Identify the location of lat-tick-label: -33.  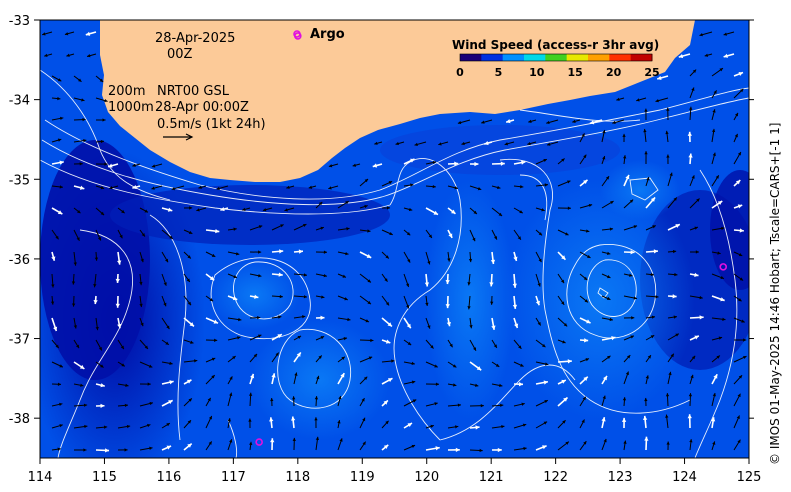
(19, 21).